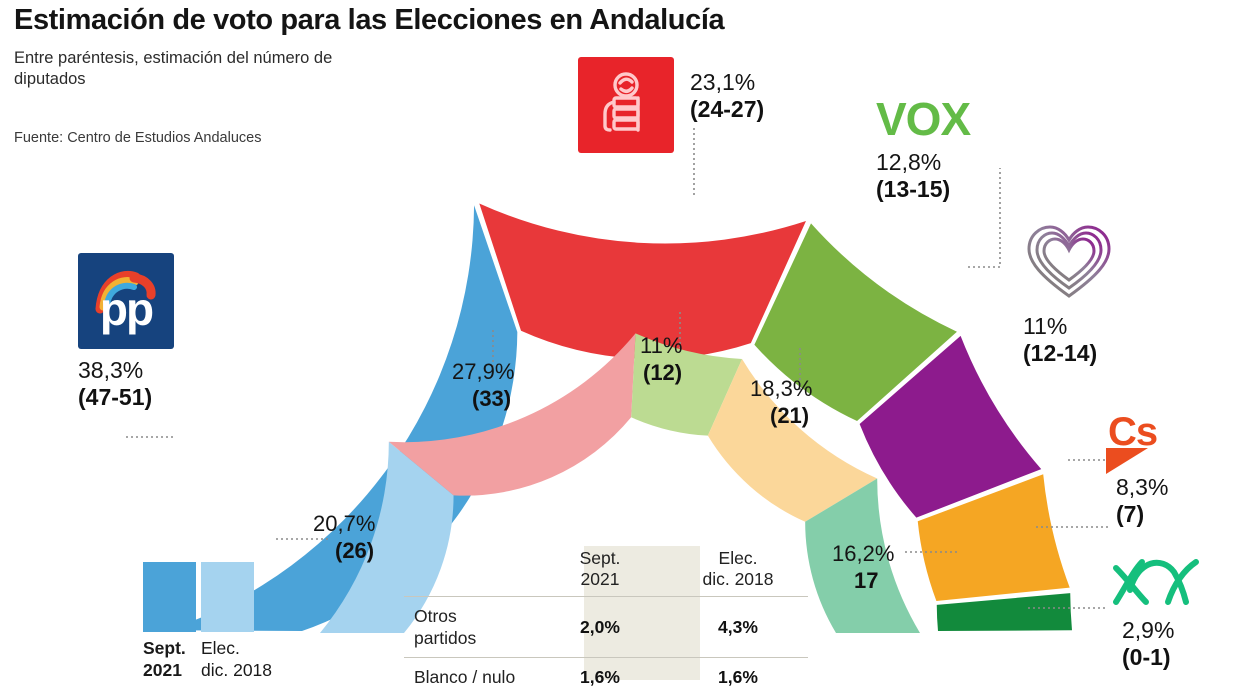 This screenshot has height=698, width=1240. What do you see at coordinates (863, 567) in the screenshot?
I see `callout-adelante-2018: 16,2% 17` at bounding box center [863, 567].